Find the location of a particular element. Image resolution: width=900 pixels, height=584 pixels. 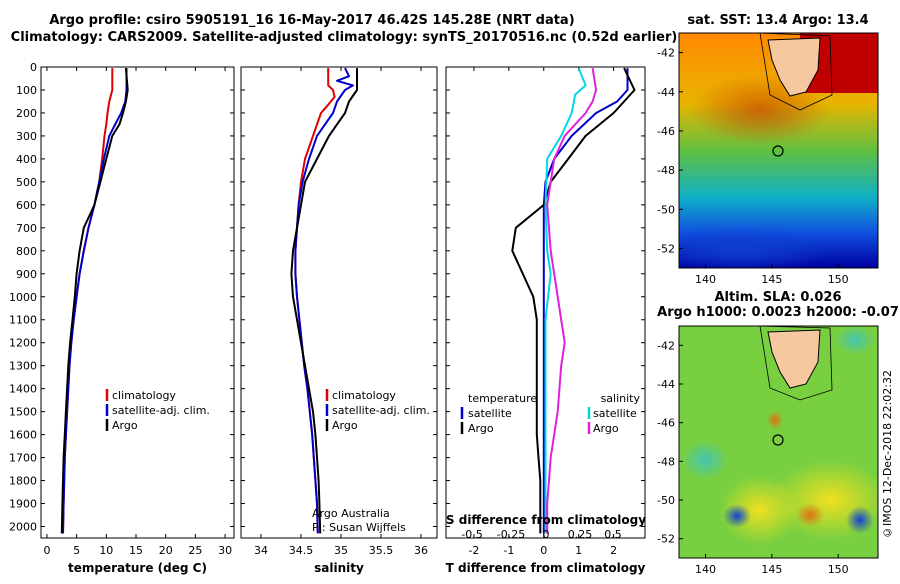

y-tick-label: 1900 is located at coordinates (23, 504).